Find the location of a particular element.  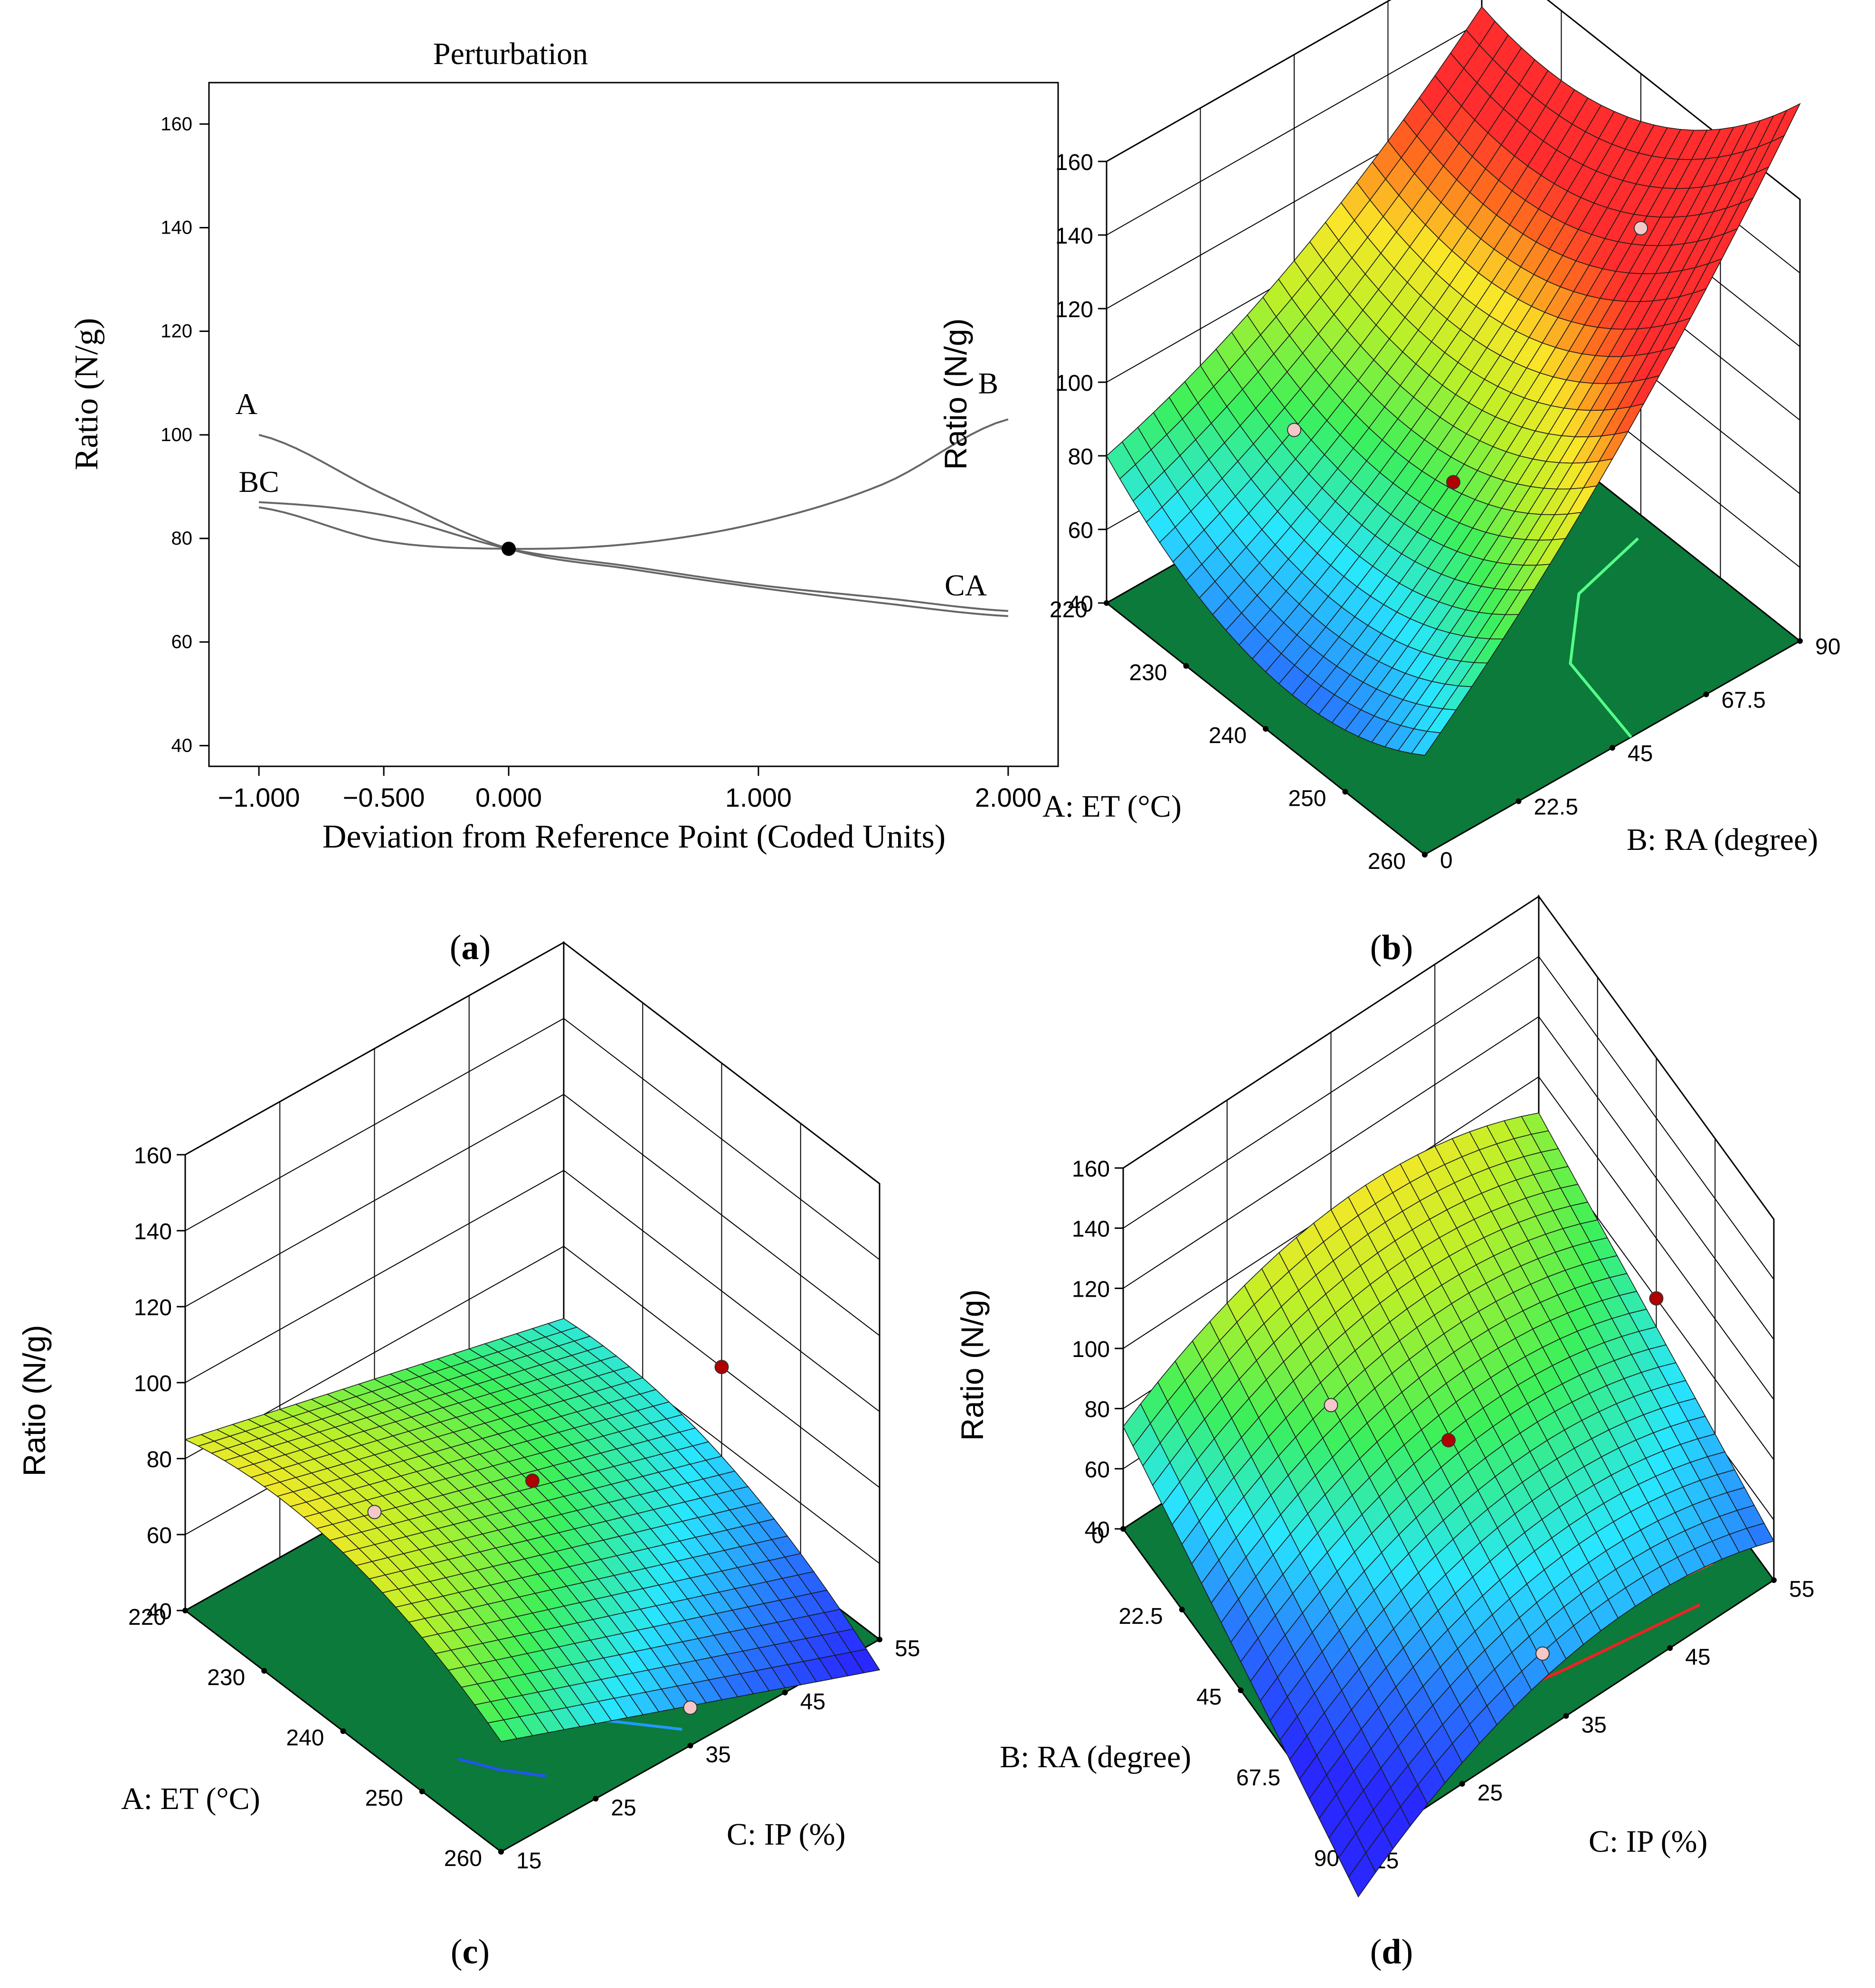

series-lines is located at coordinates (633, 517).